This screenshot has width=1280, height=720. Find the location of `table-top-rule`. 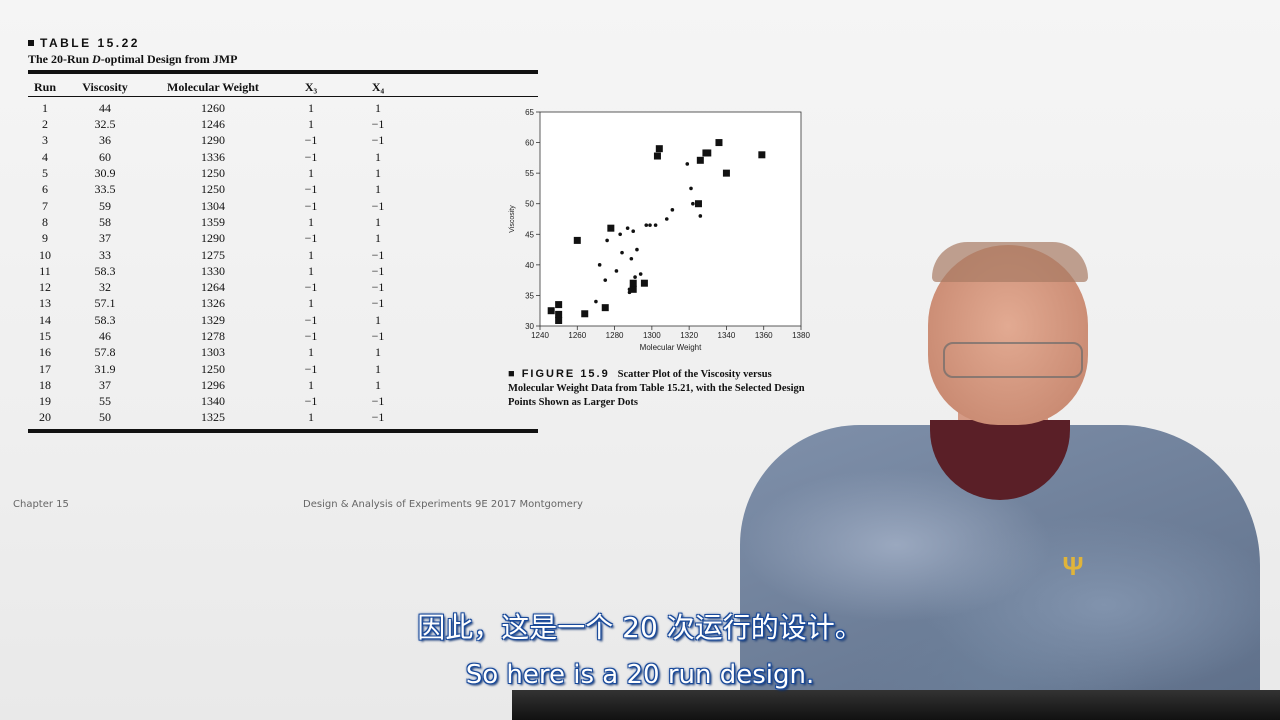

table-top-rule is located at coordinates (283, 72).